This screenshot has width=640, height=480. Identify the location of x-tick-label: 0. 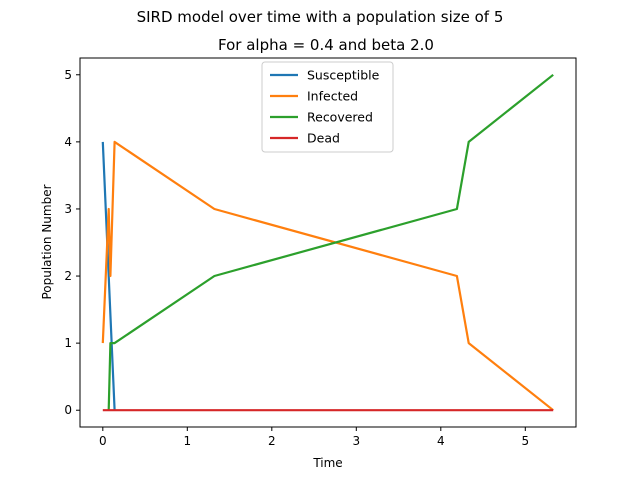
(103, 441).